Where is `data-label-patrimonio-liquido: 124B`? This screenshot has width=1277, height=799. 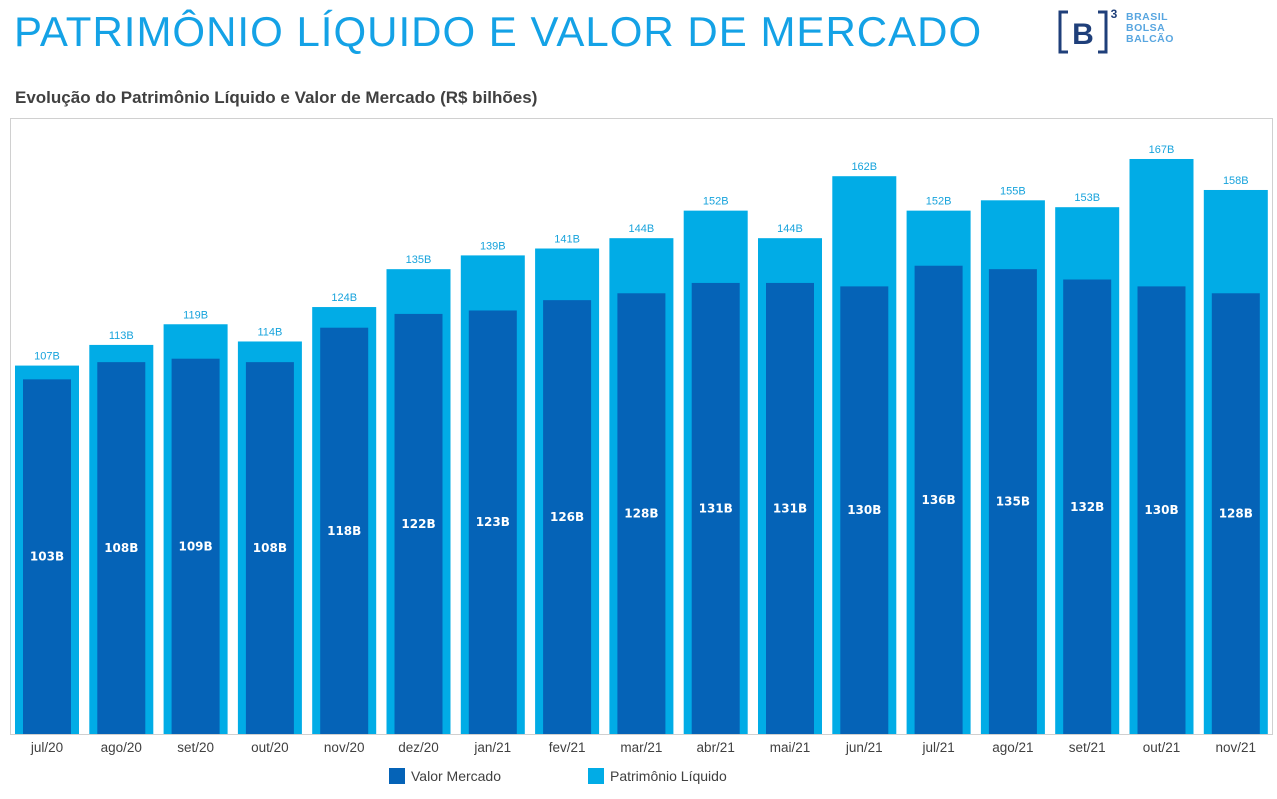 data-label-patrimonio-liquido: 124B is located at coordinates (344, 298).